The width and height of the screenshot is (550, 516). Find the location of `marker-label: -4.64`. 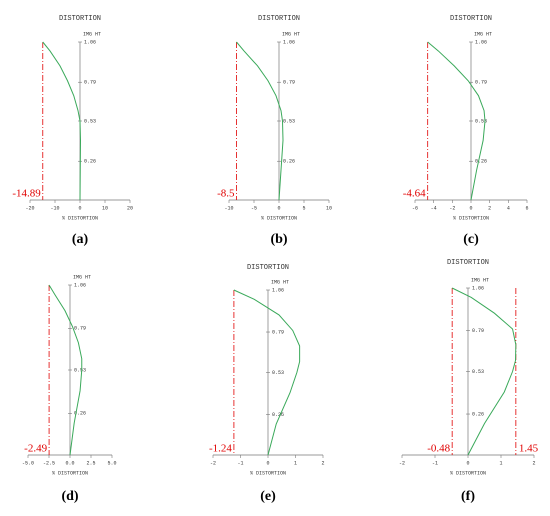

marker-label: -4.64 is located at coordinates (414, 194).